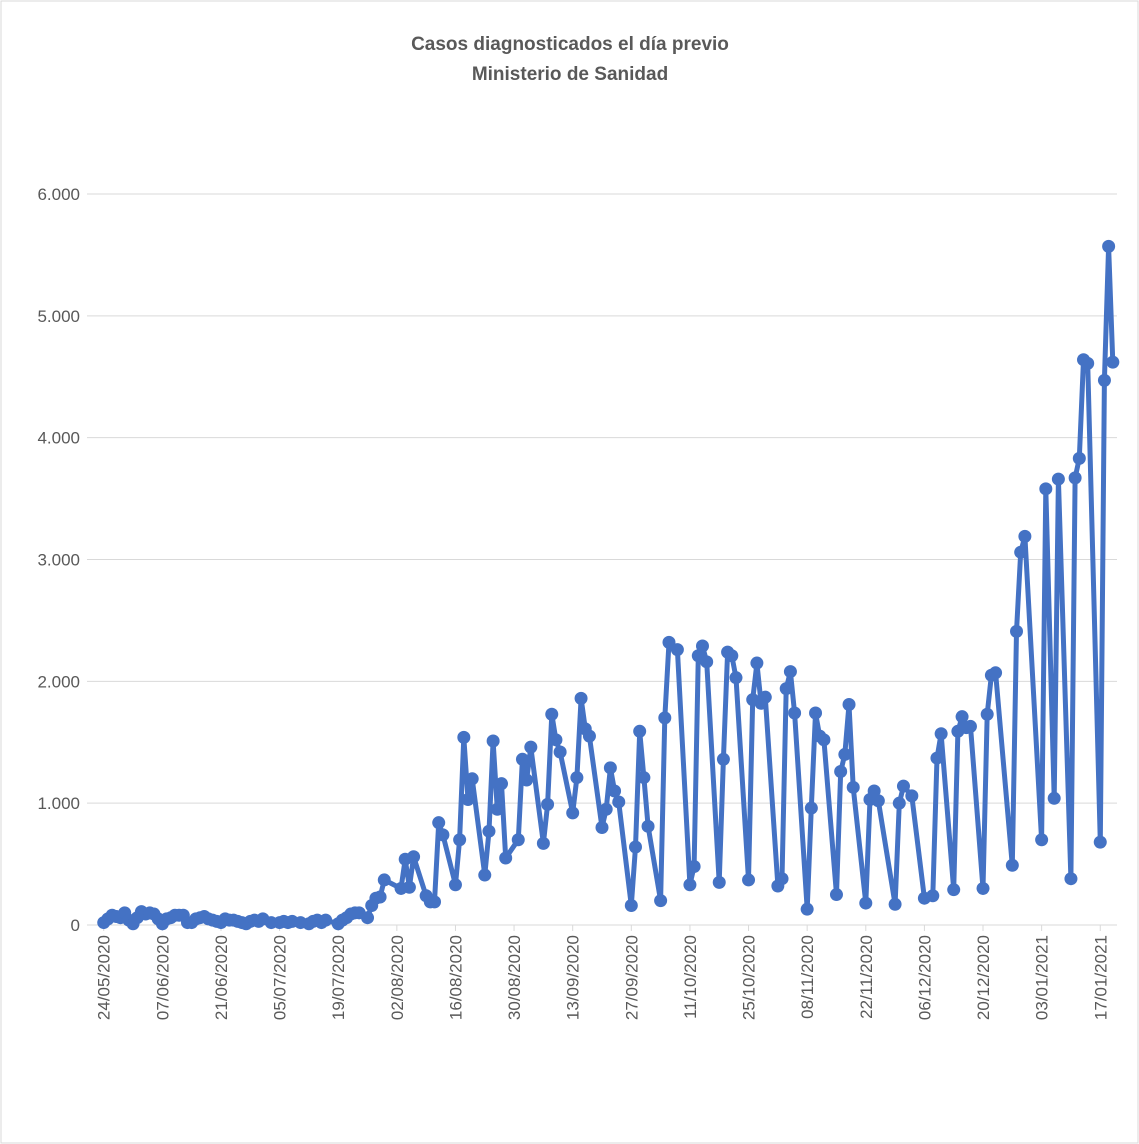  What do you see at coordinates (514, 977) in the screenshot?
I see `x-tick-label: 30/08/2020` at bounding box center [514, 977].